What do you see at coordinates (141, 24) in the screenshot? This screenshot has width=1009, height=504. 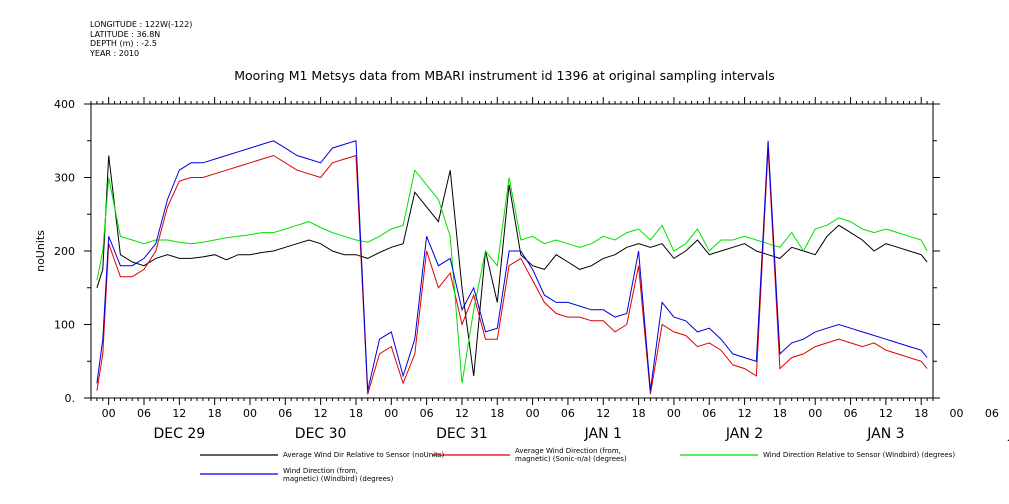 I see `longitude-label: LONGITUDE : 122W(-122)` at bounding box center [141, 24].